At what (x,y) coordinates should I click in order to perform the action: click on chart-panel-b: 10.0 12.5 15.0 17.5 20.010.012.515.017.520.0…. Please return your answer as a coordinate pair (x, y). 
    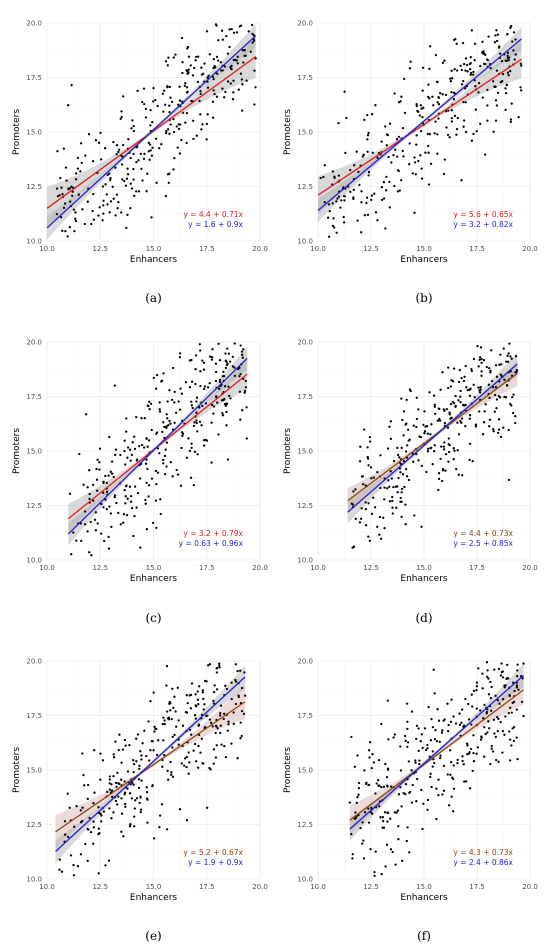
    Looking at the image, I should click on (410, 163).